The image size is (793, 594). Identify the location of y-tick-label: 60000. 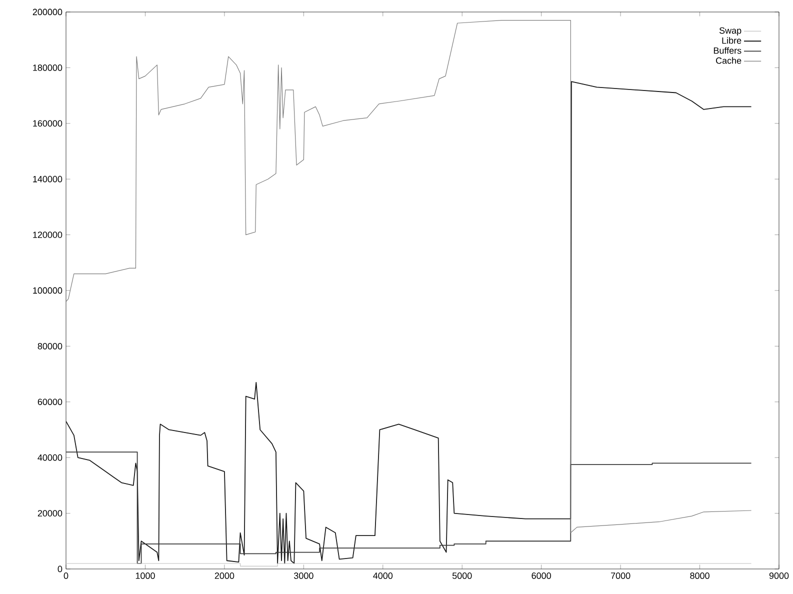
(50, 402).